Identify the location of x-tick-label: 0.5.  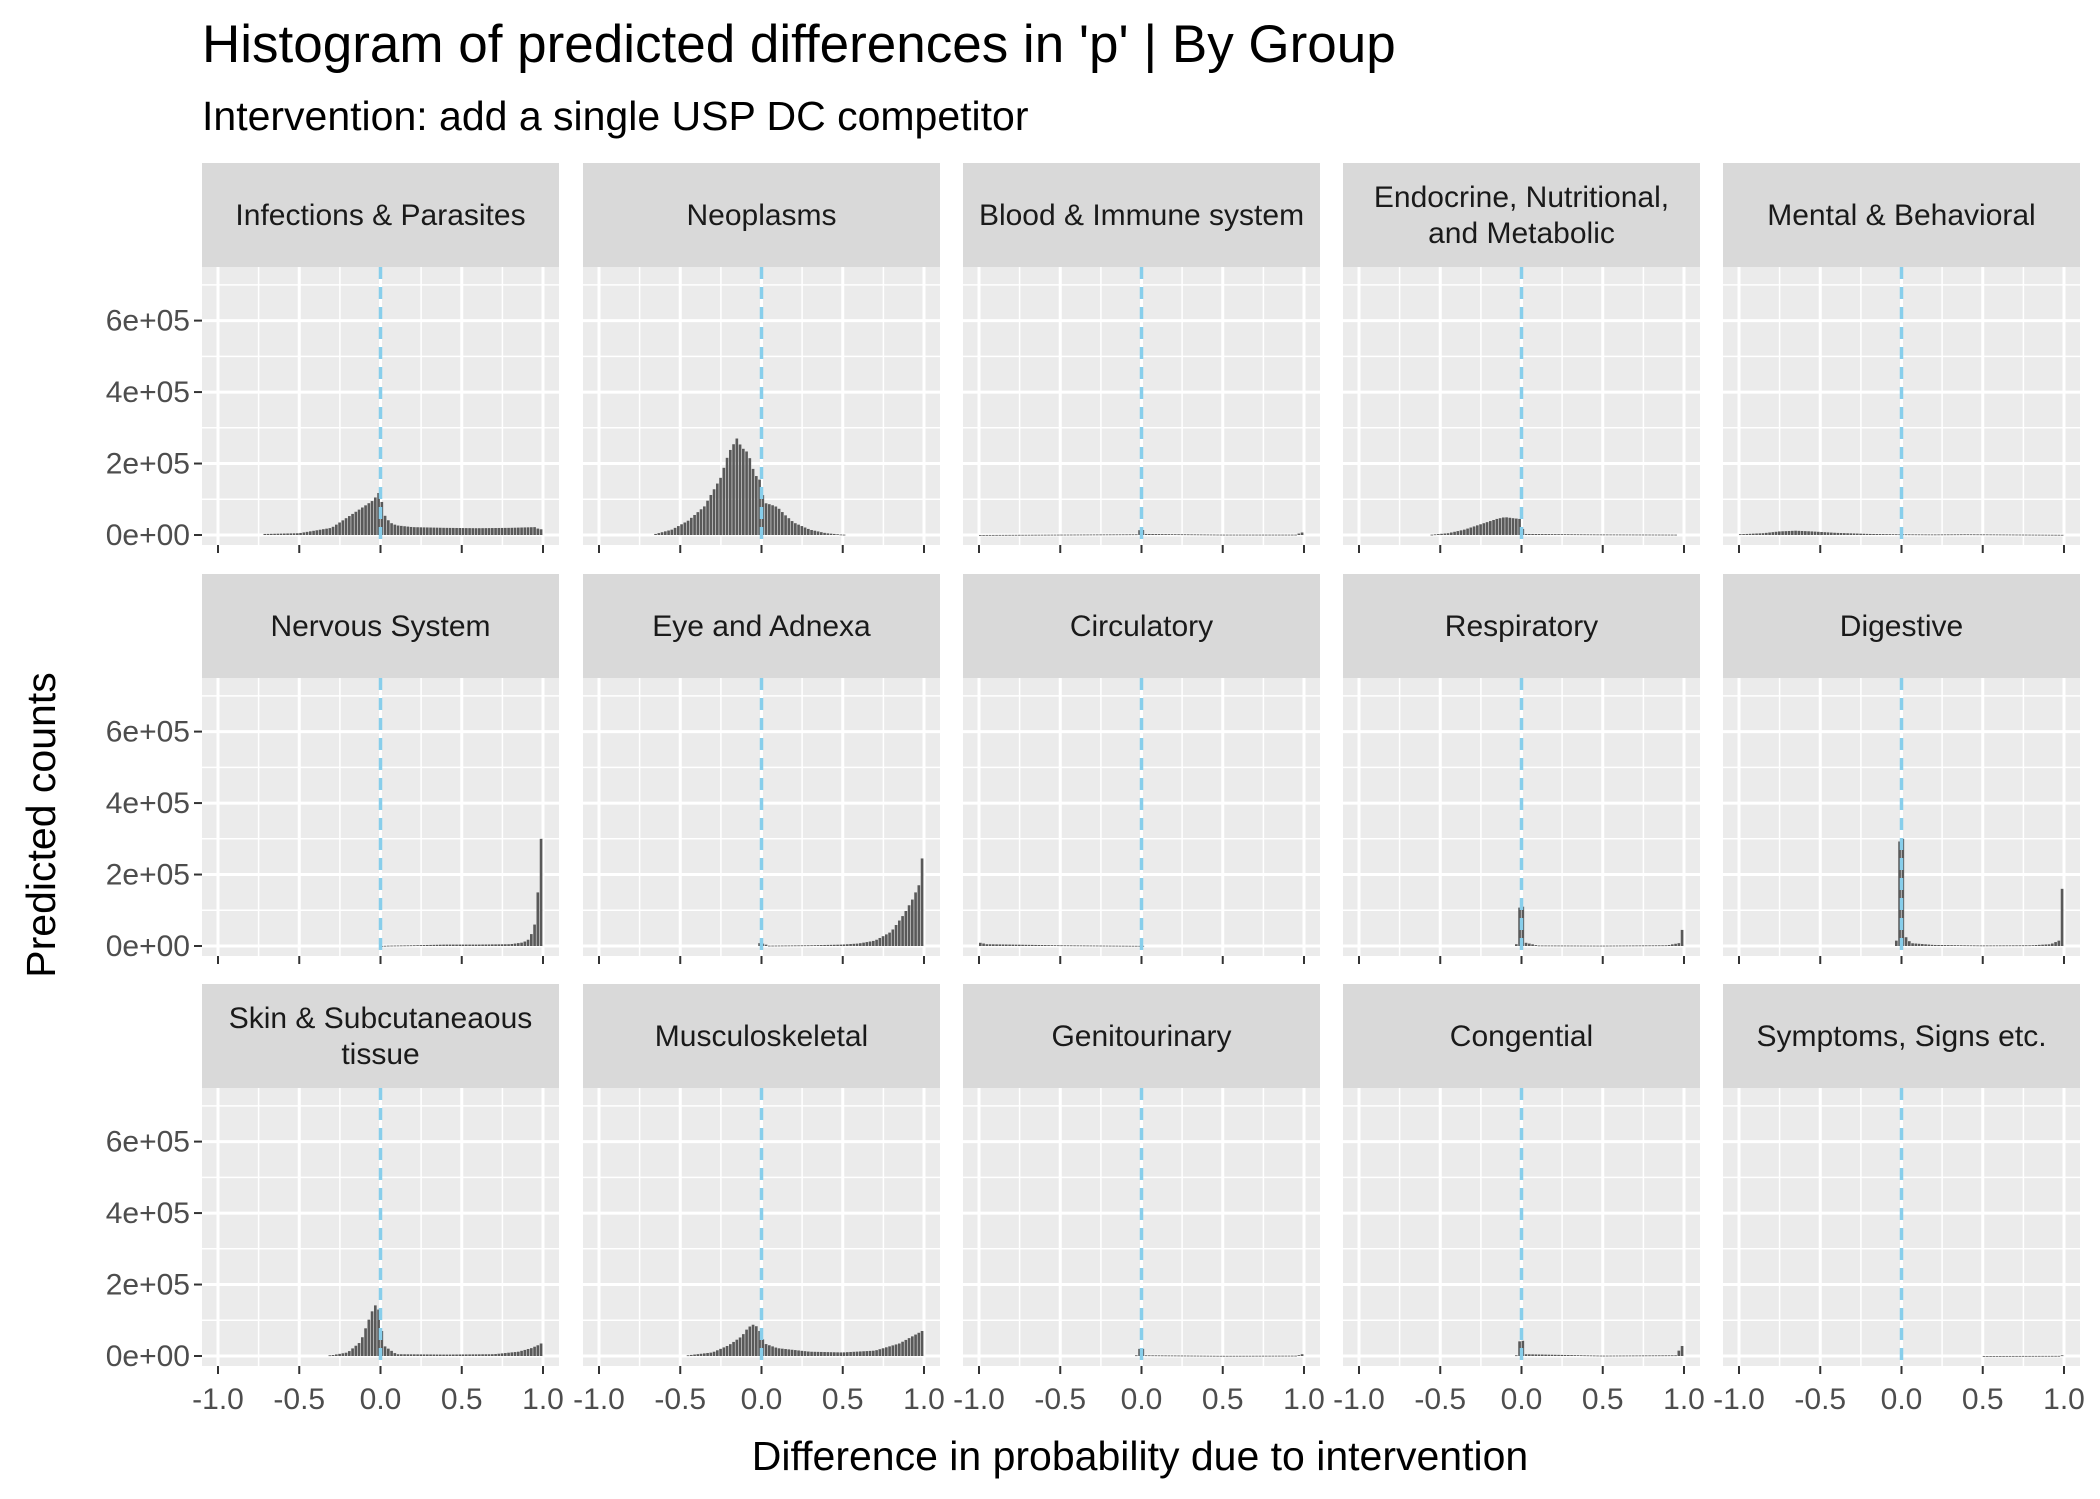
(1603, 1399).